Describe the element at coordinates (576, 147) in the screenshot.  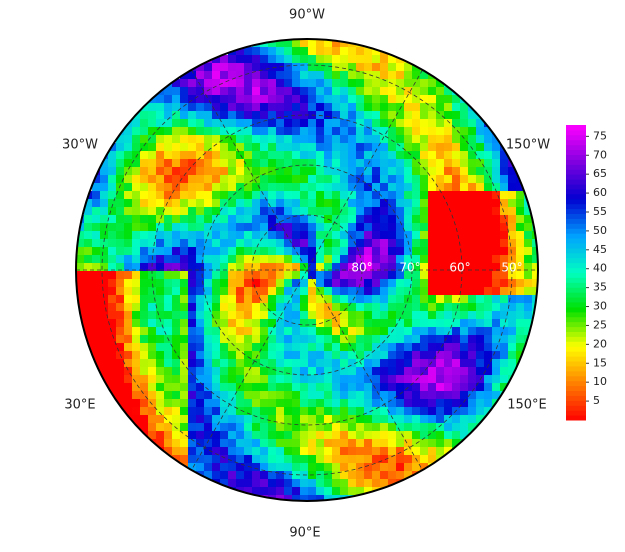
I see `colorbar-segment` at that location.